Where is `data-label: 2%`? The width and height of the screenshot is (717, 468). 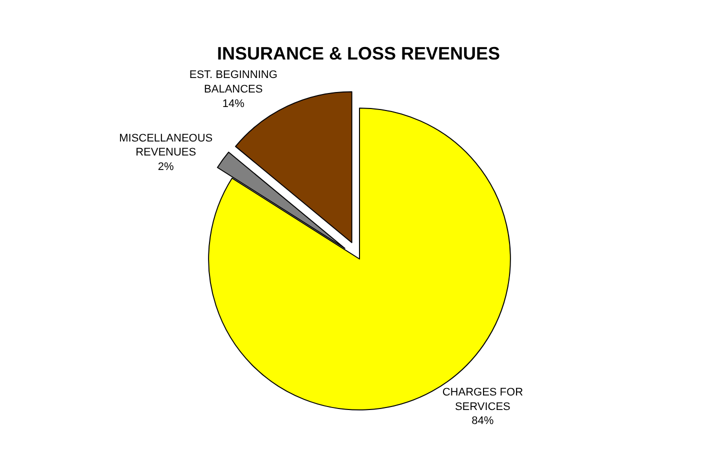 data-label: 2% is located at coordinates (166, 166).